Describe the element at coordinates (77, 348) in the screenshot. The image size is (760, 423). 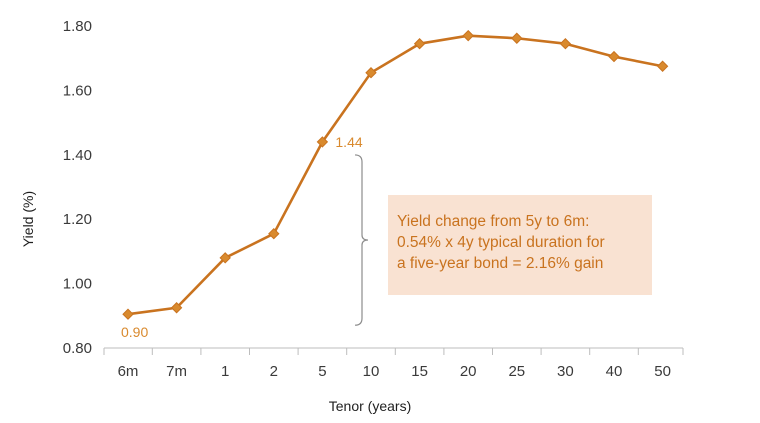
I see `y-tick-label: 0.80` at that location.